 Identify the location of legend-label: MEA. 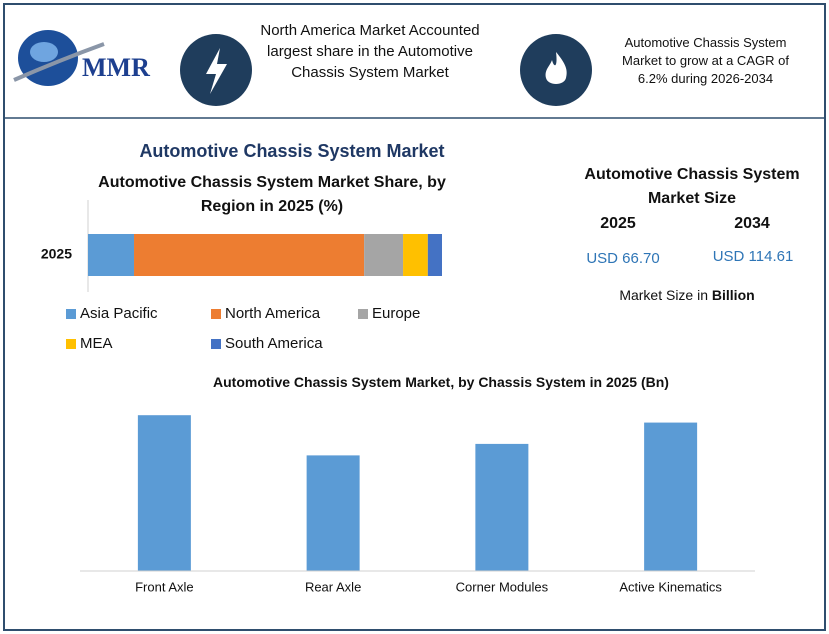
(96, 343).